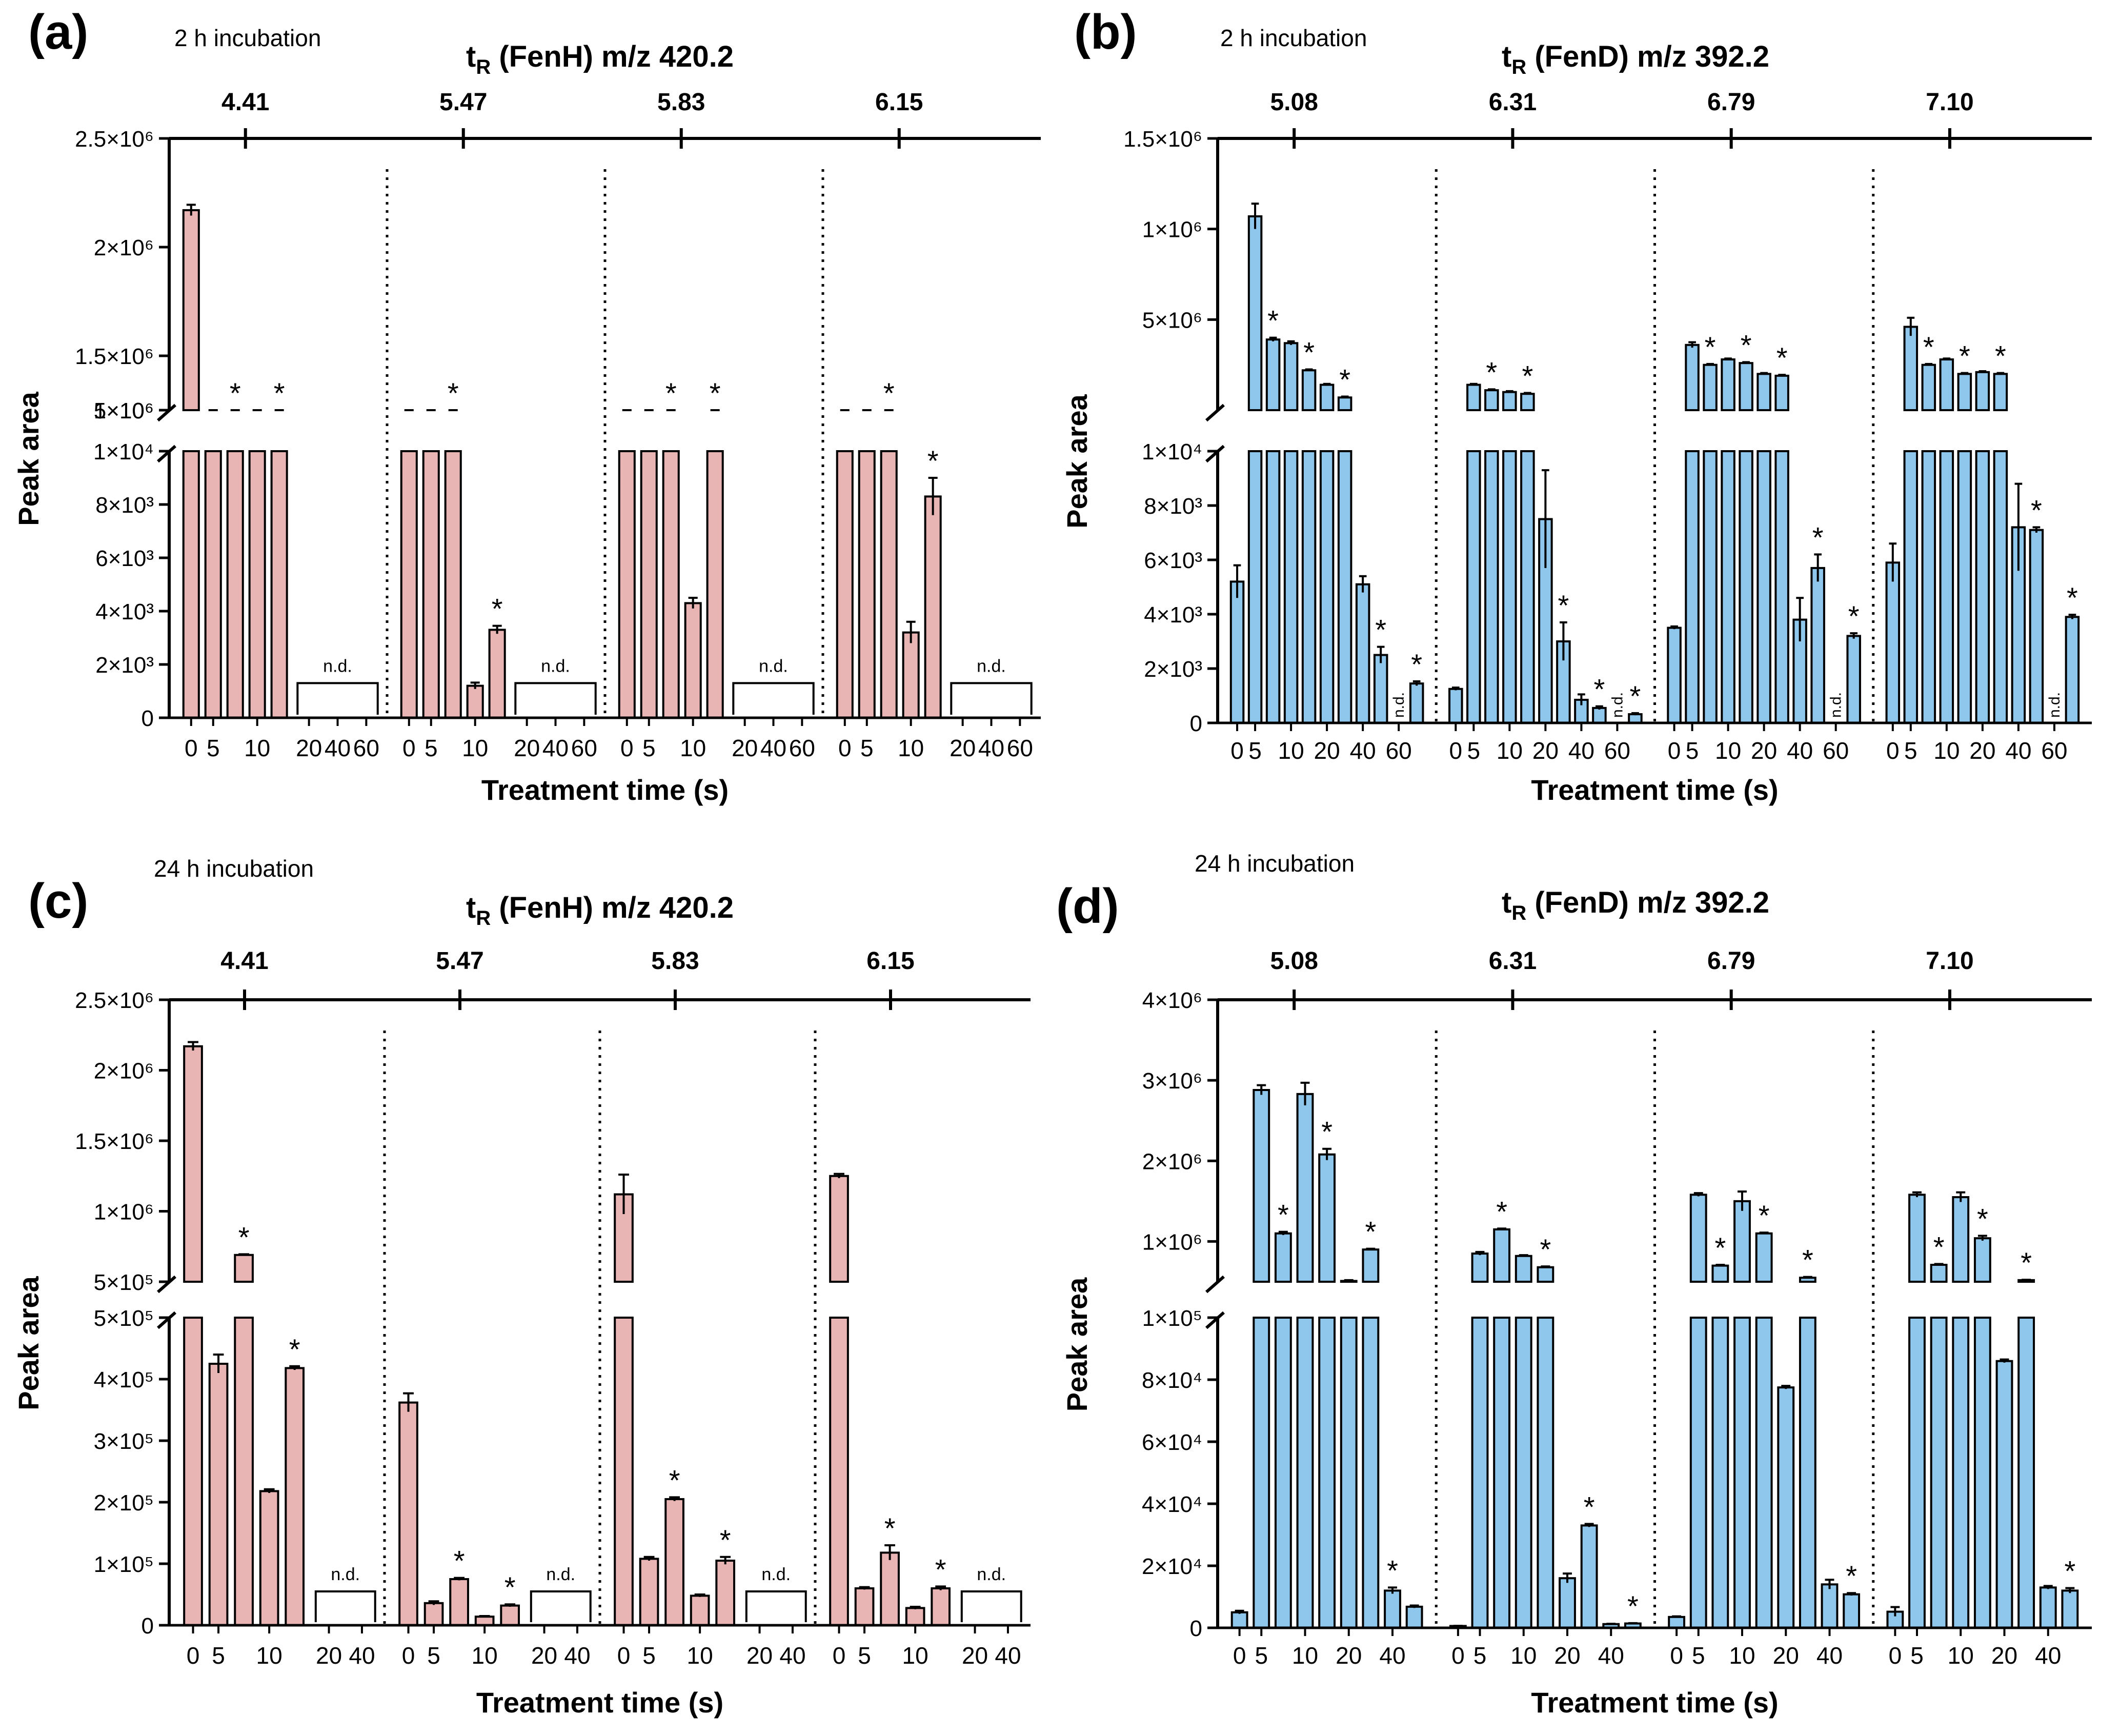 This screenshot has width=2120, height=1736. I want to click on x-axis-label: Treatment time (s), so click(1654, 1703).